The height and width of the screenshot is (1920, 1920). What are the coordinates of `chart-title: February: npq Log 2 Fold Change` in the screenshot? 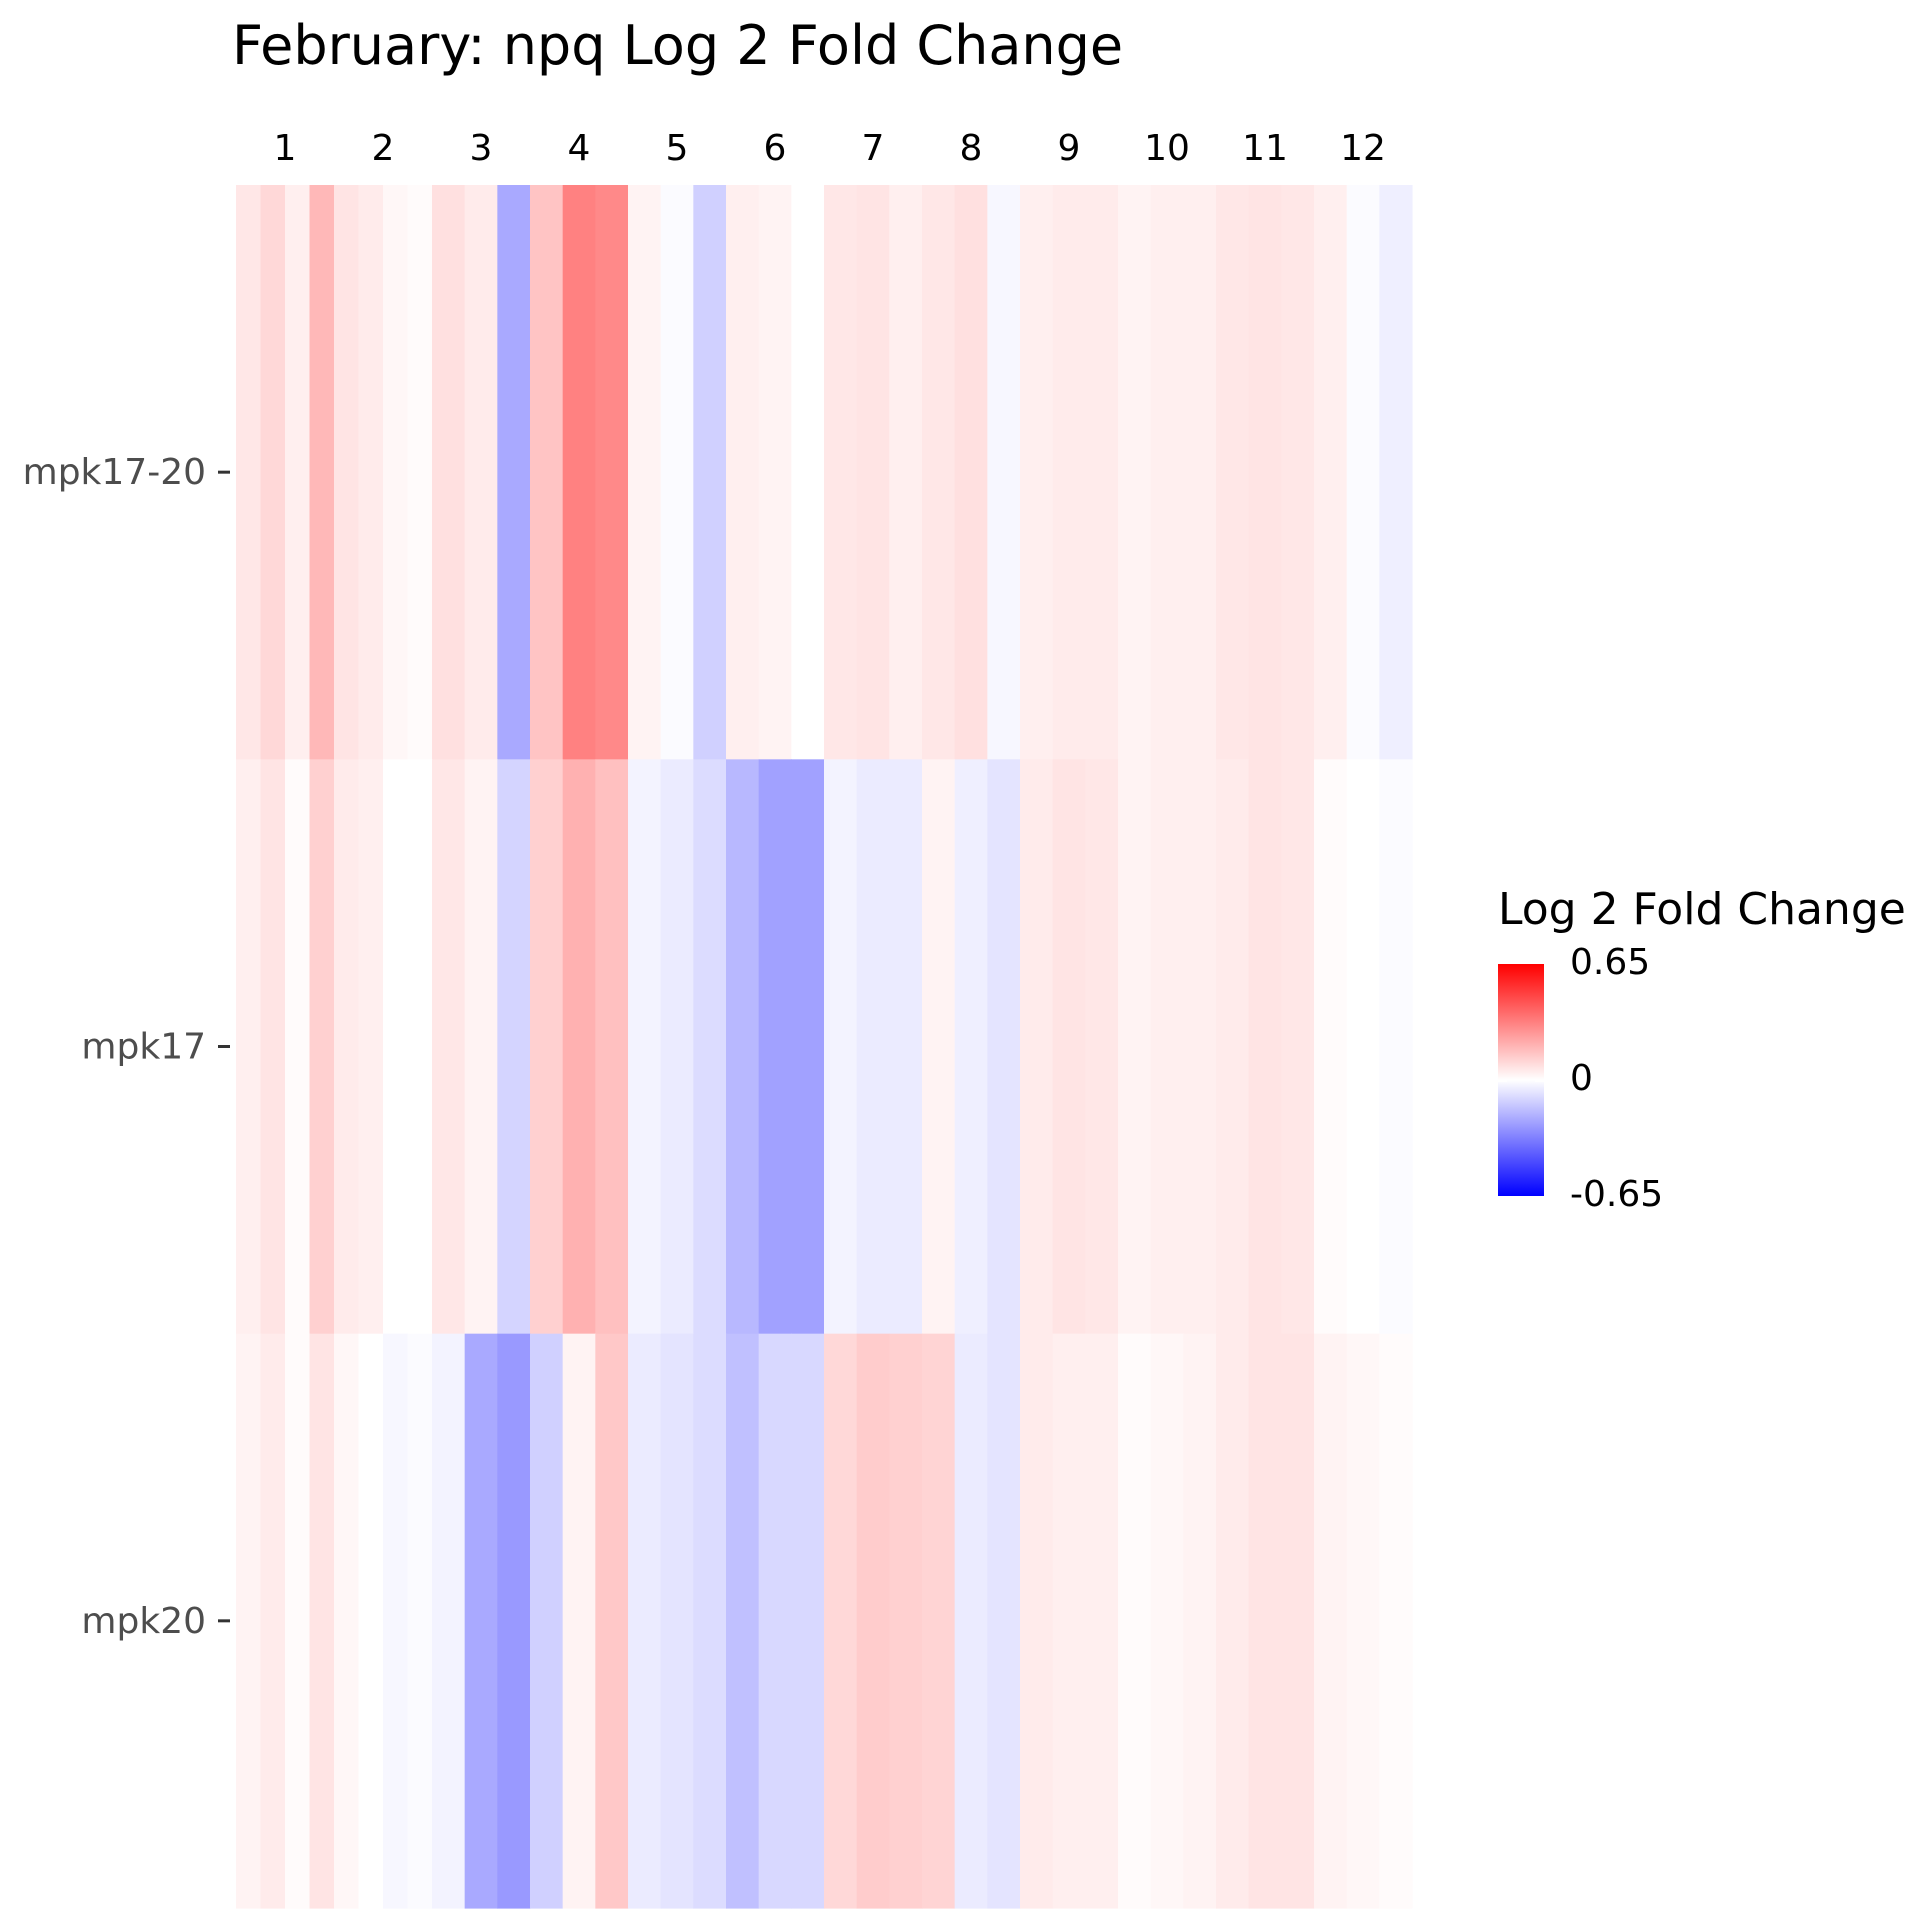 It's located at (678, 45).